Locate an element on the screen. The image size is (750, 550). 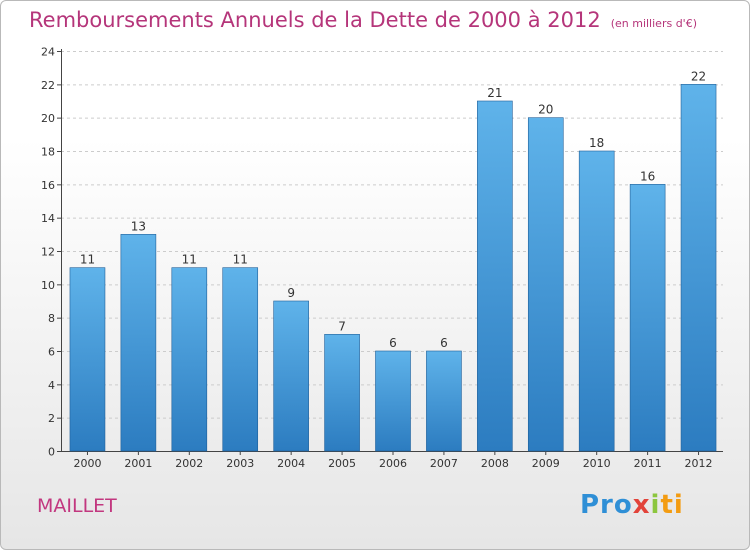
data-label: 22 is located at coordinates (698, 76).